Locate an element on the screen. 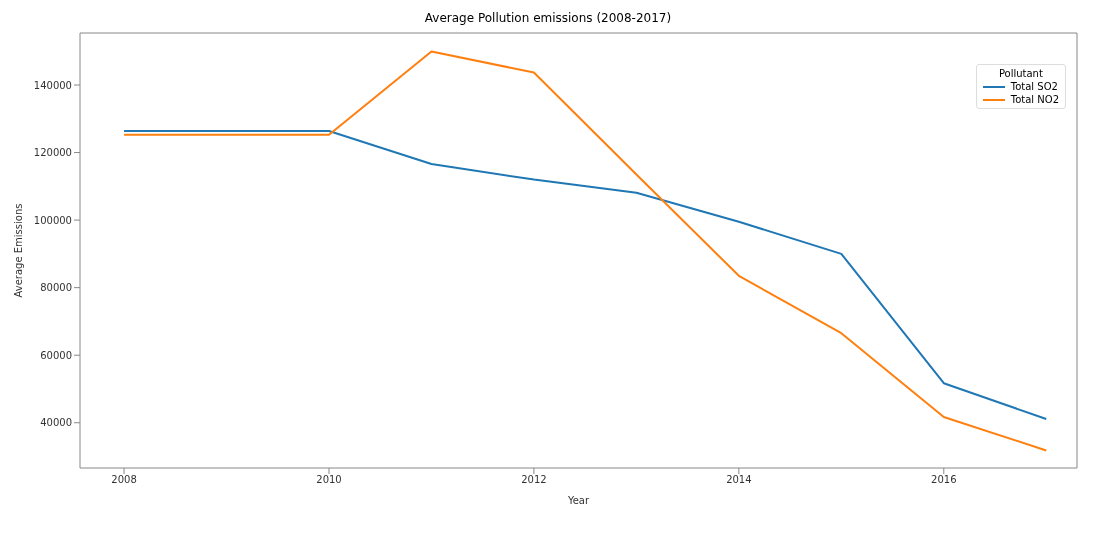 The image size is (1097, 558). legend-title: Pollutant is located at coordinates (1020, 73).